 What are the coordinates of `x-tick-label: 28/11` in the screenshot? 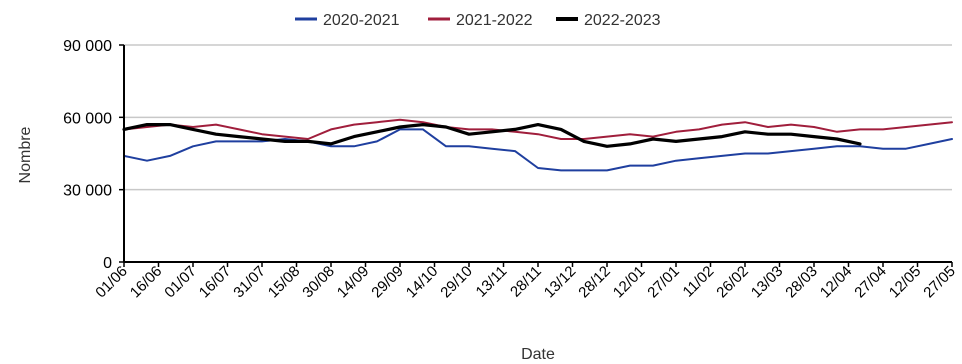 It's located at (526, 282).